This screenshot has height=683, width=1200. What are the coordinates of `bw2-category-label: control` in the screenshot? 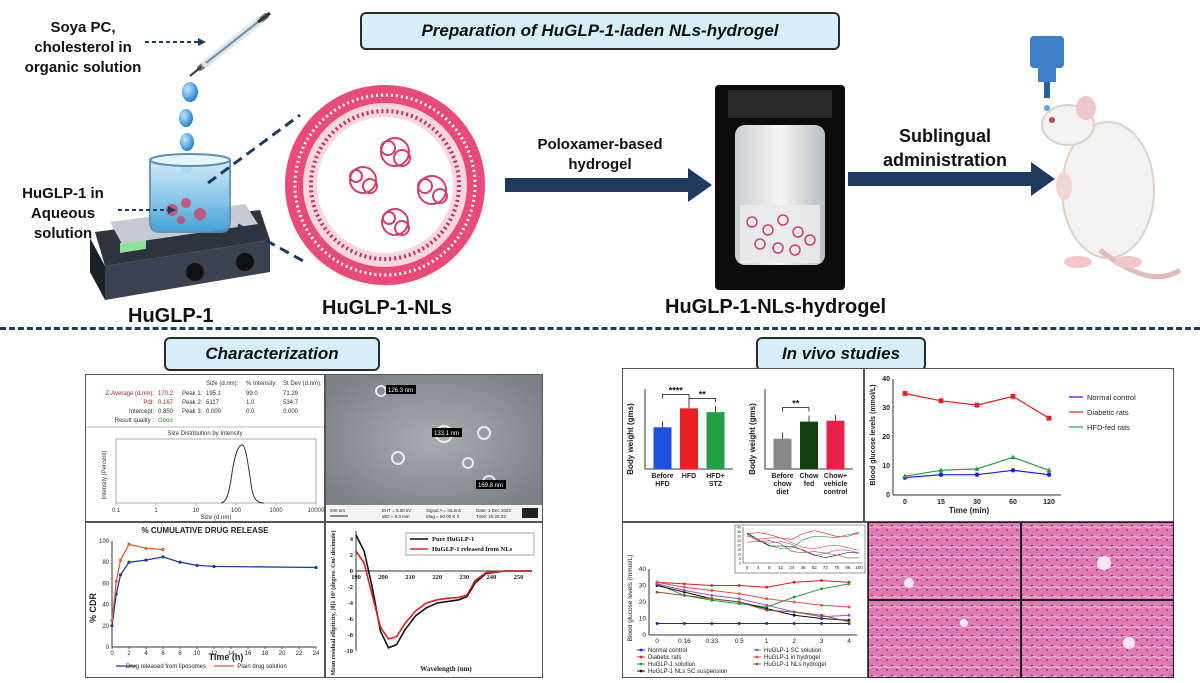 It's located at (836, 492).